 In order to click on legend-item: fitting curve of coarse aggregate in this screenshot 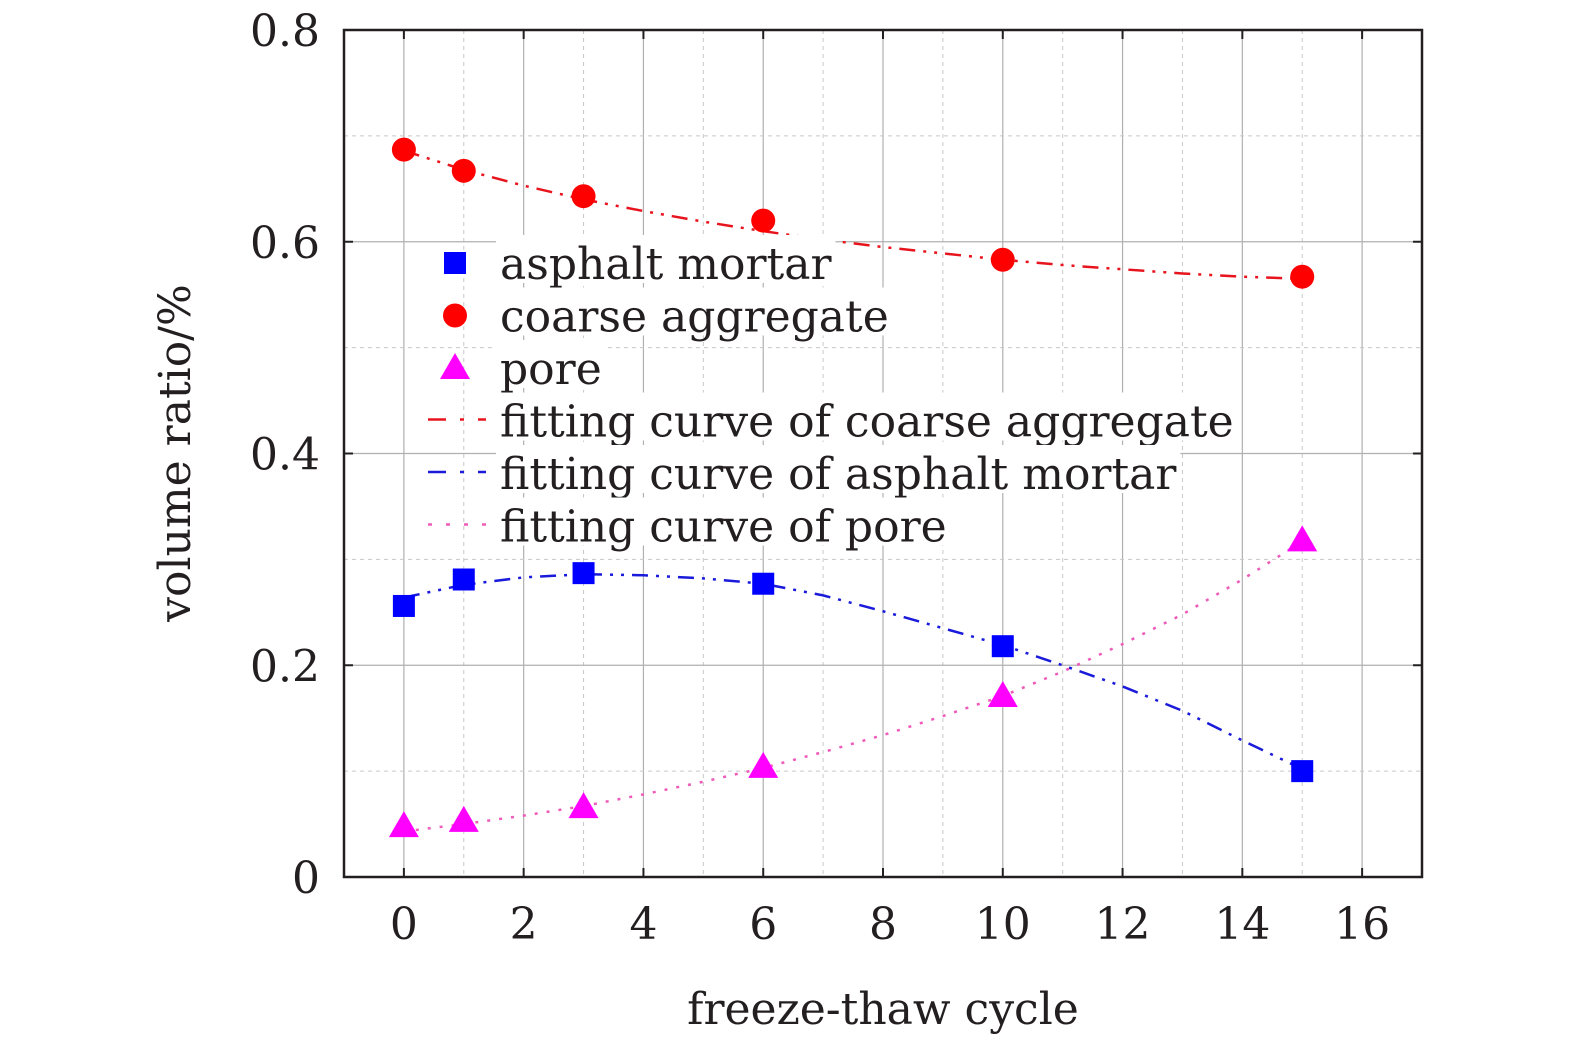, I will do `click(833, 420)`.